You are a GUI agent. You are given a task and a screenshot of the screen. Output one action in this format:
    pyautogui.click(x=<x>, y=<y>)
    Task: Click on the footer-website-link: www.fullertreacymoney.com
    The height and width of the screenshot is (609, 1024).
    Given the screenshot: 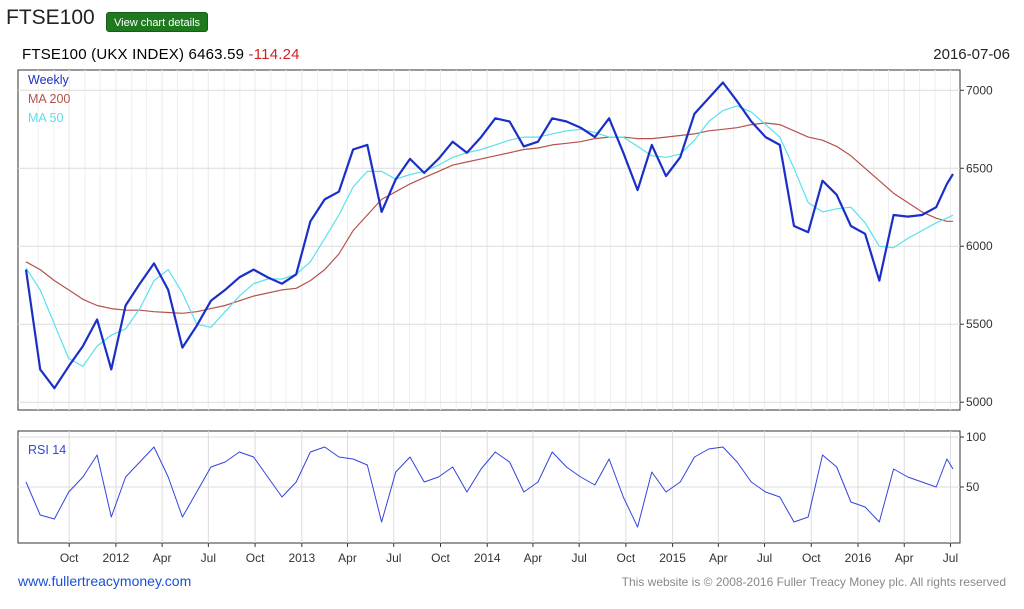 What is the action you would take?
    pyautogui.click(x=105, y=581)
    